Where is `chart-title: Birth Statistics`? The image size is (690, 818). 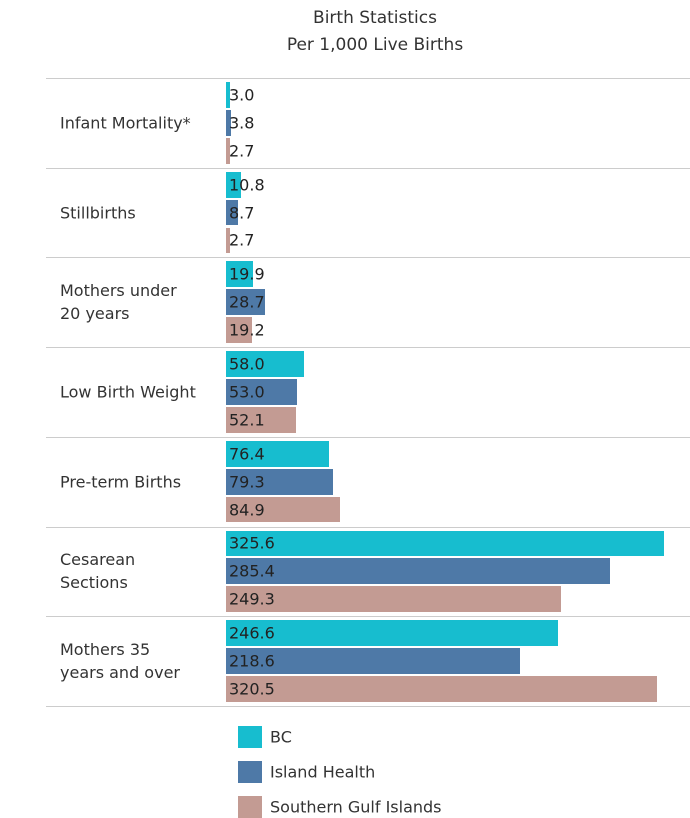 chart-title: Birth Statistics is located at coordinates (375, 18).